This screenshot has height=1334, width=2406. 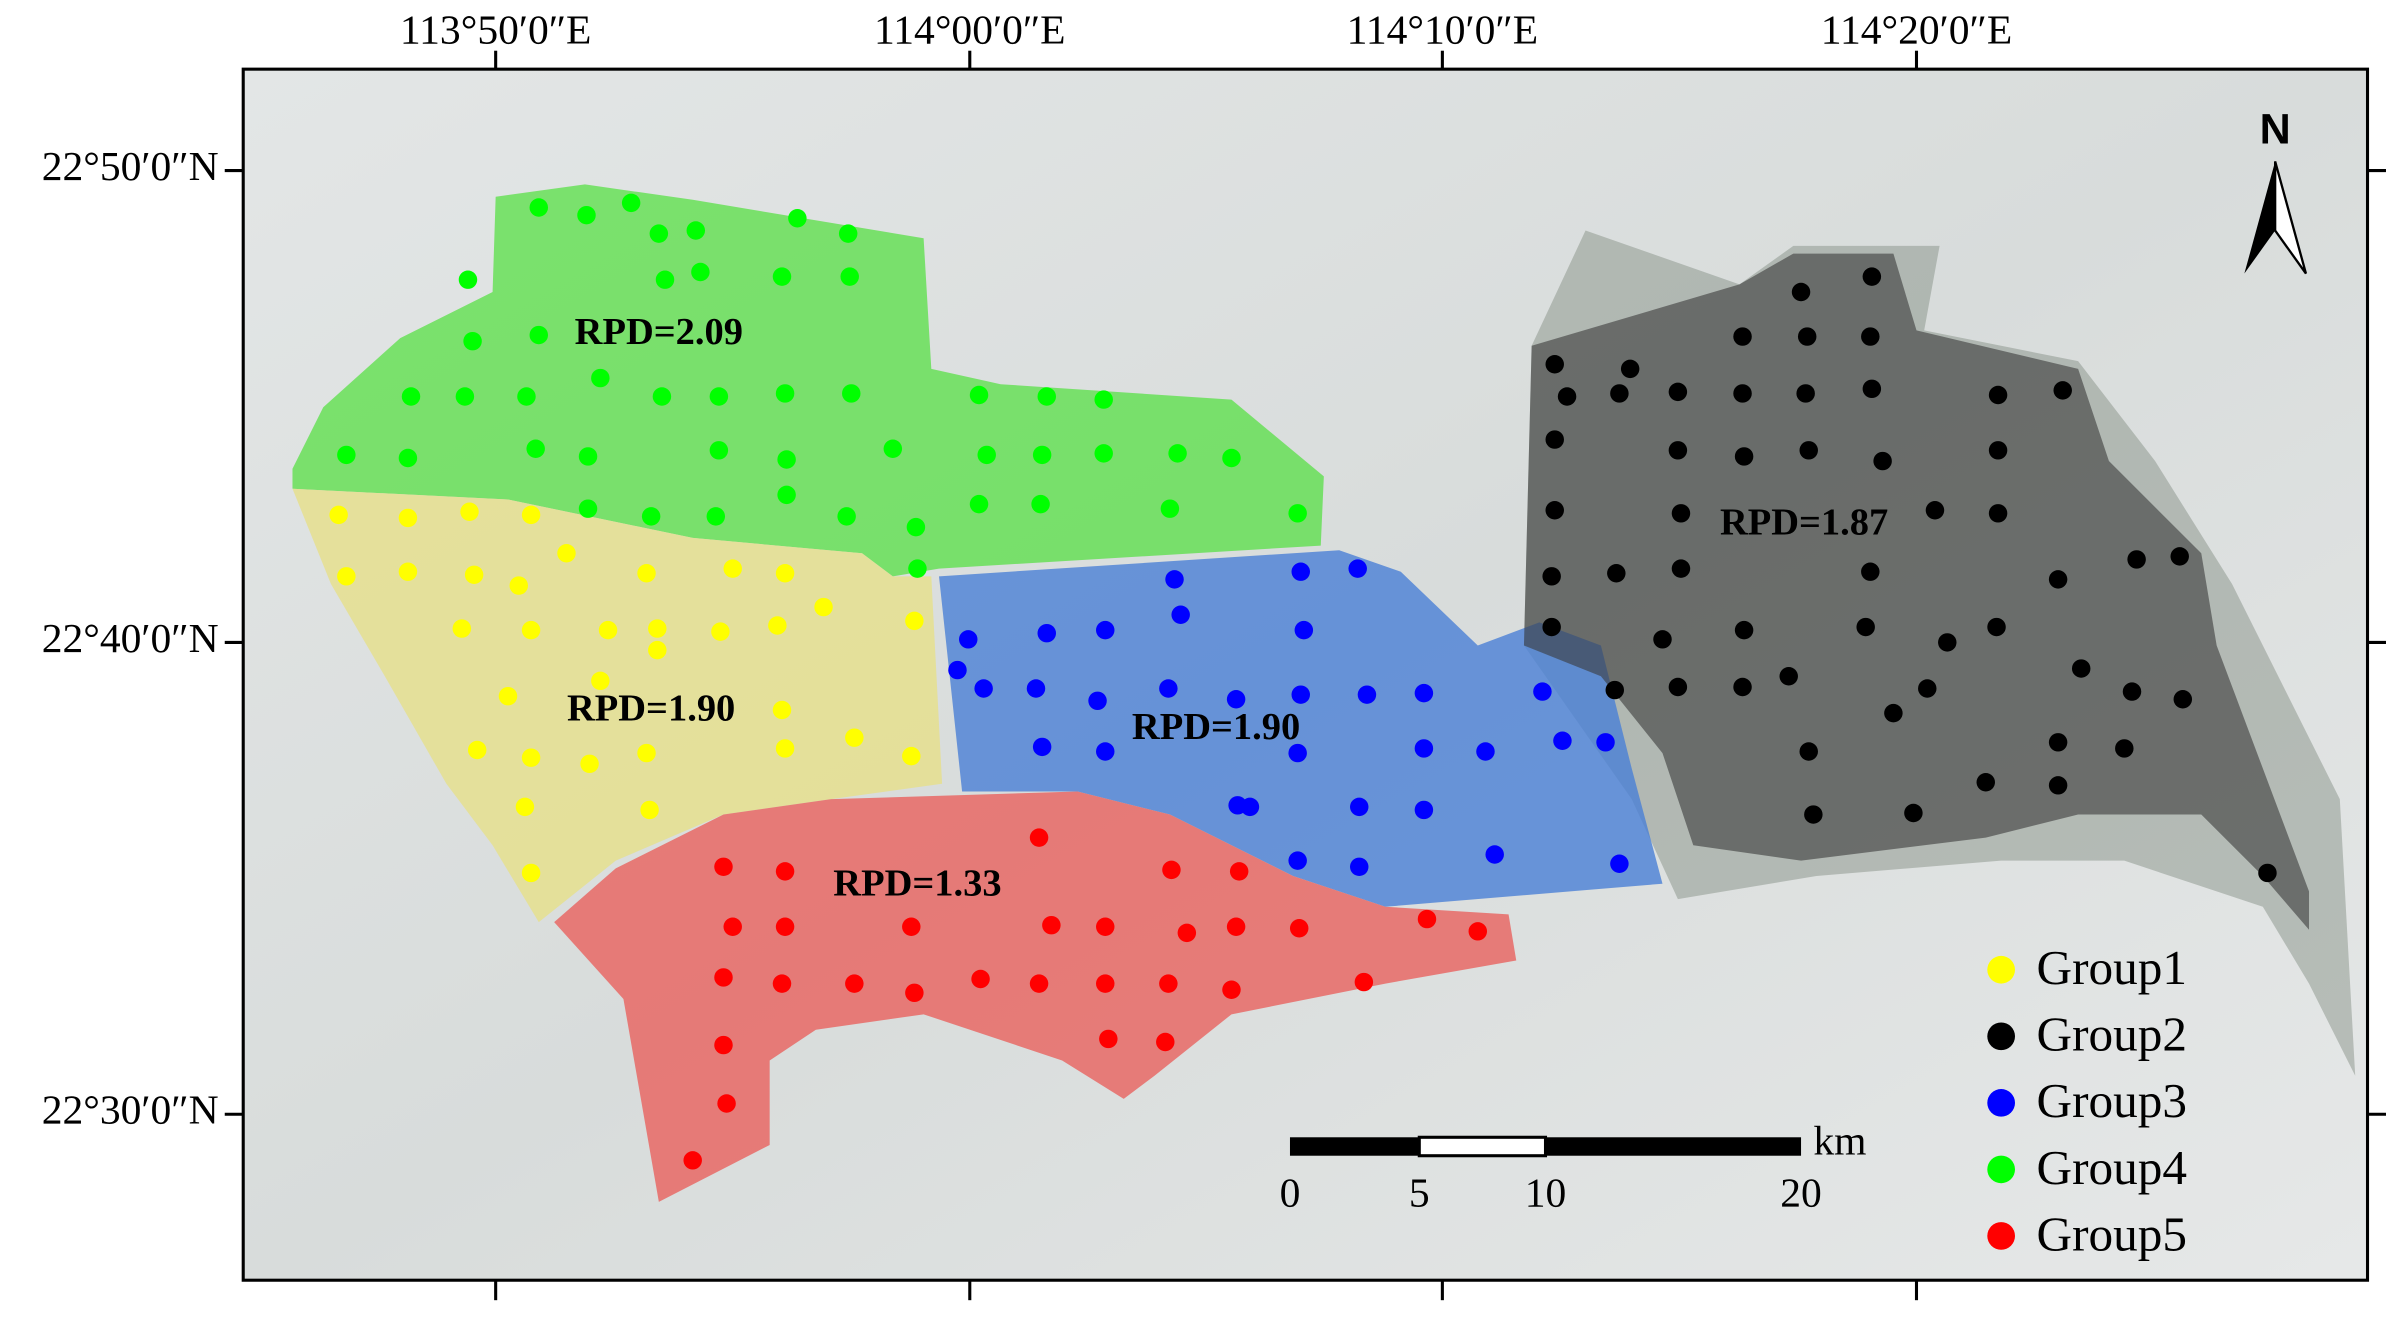 I want to click on north-label: N, so click(x=2275, y=130).